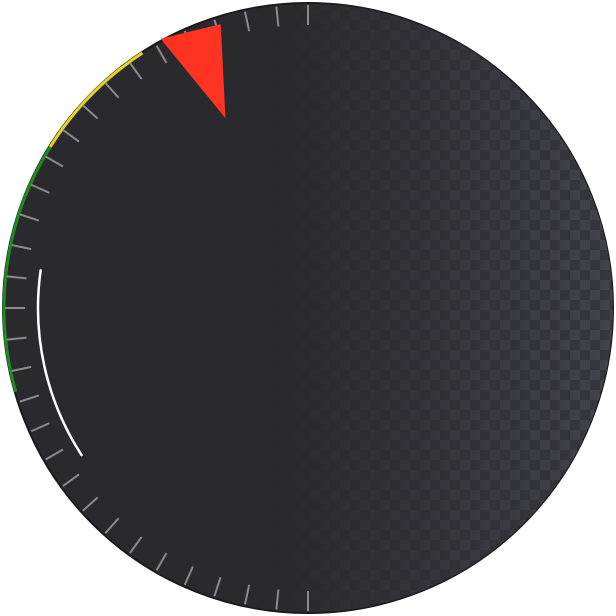 The width and height of the screenshot is (616, 616). What do you see at coordinates (59, 363) in the screenshot?
I see `value-arc` at bounding box center [59, 363].